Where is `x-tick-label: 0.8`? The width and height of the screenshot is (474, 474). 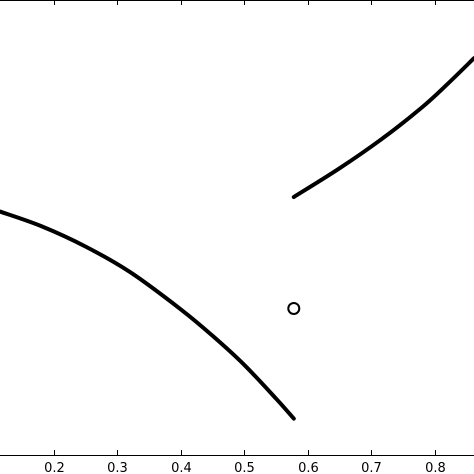
x-tick-label: 0.8 is located at coordinates (435, 467).